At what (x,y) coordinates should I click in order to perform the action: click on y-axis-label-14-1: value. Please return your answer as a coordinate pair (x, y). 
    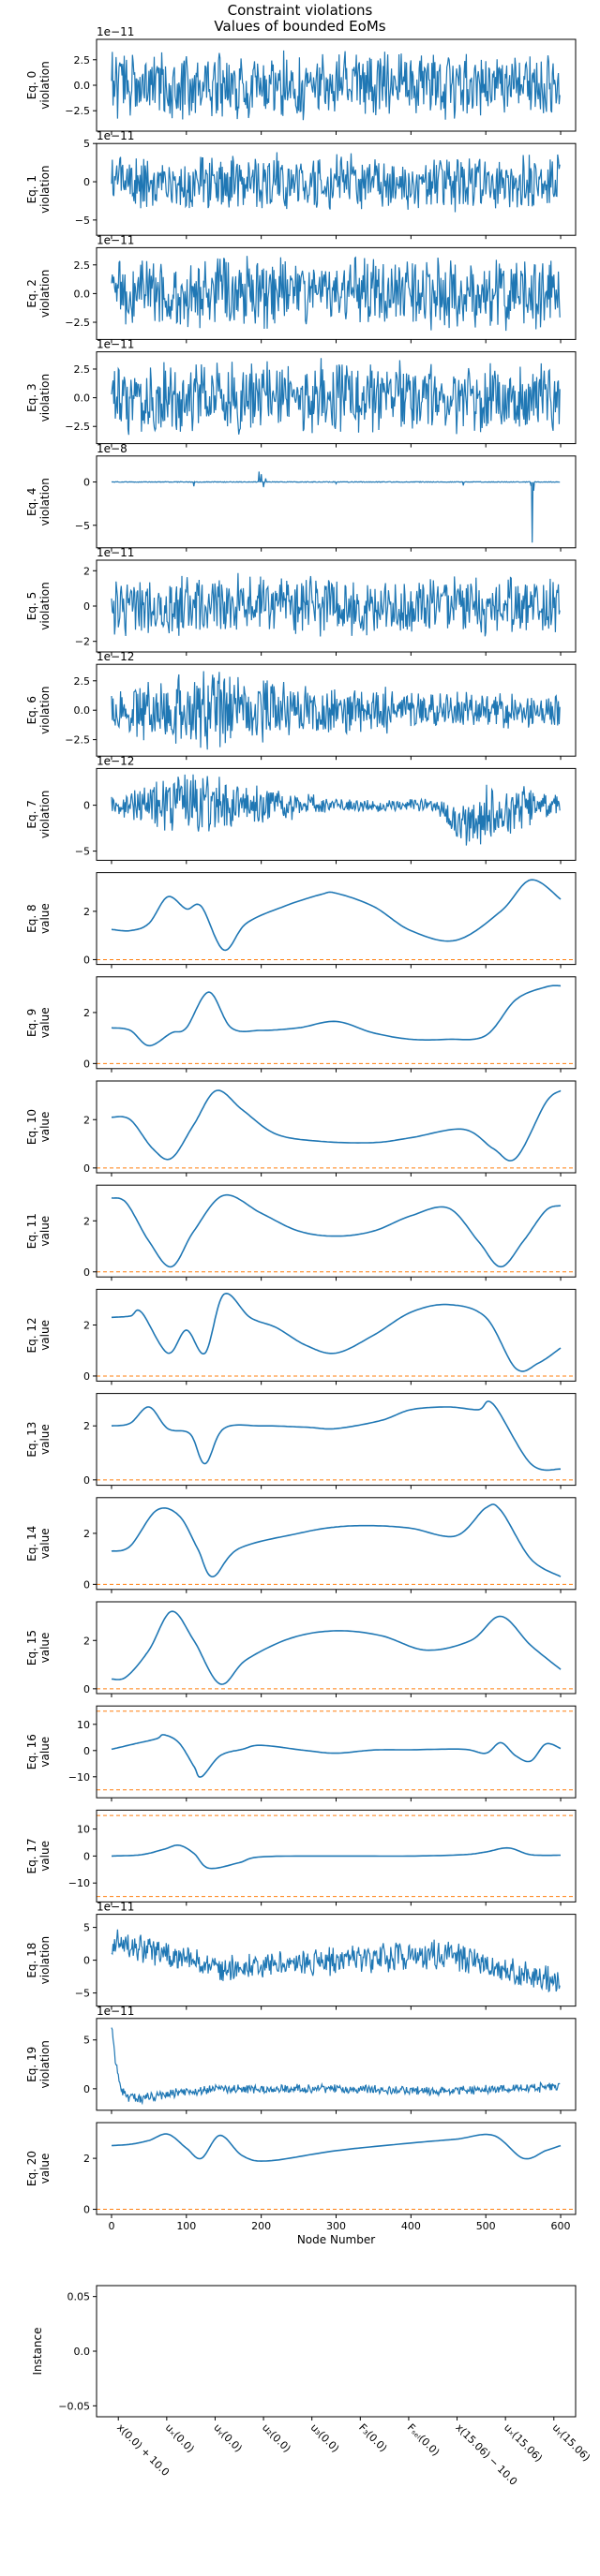
    Looking at the image, I should click on (45, 1543).